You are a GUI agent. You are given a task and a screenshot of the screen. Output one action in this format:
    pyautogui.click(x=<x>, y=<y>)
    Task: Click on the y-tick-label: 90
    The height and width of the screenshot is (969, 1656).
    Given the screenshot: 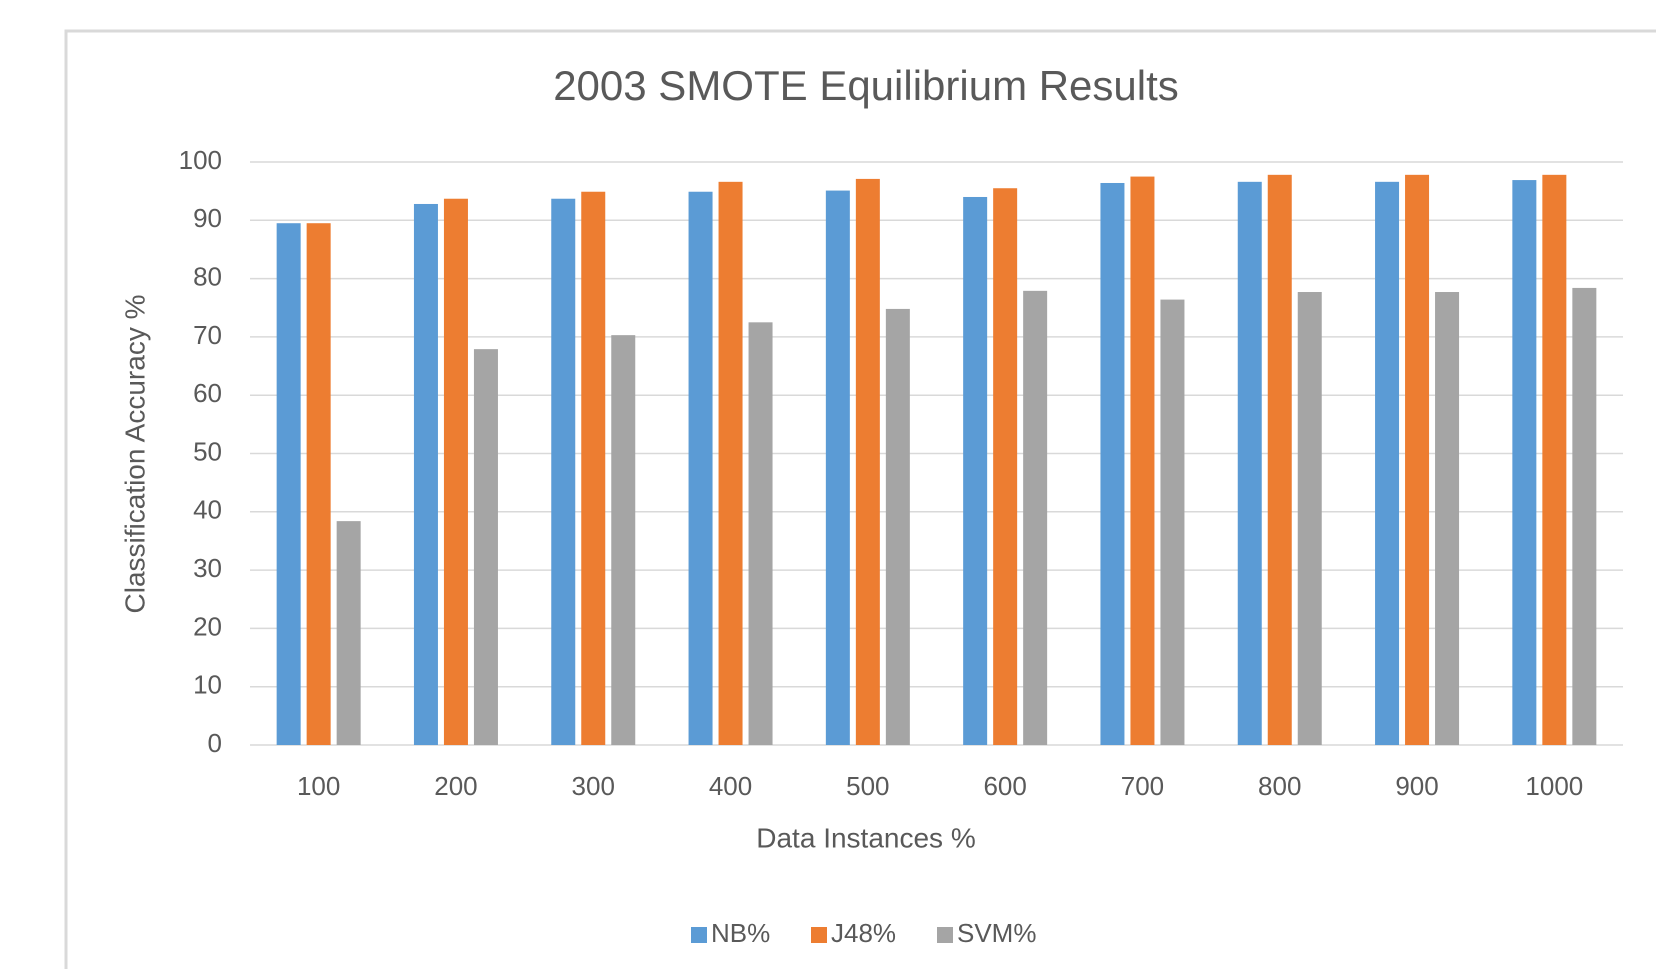 What is the action you would take?
    pyautogui.click(x=207, y=218)
    